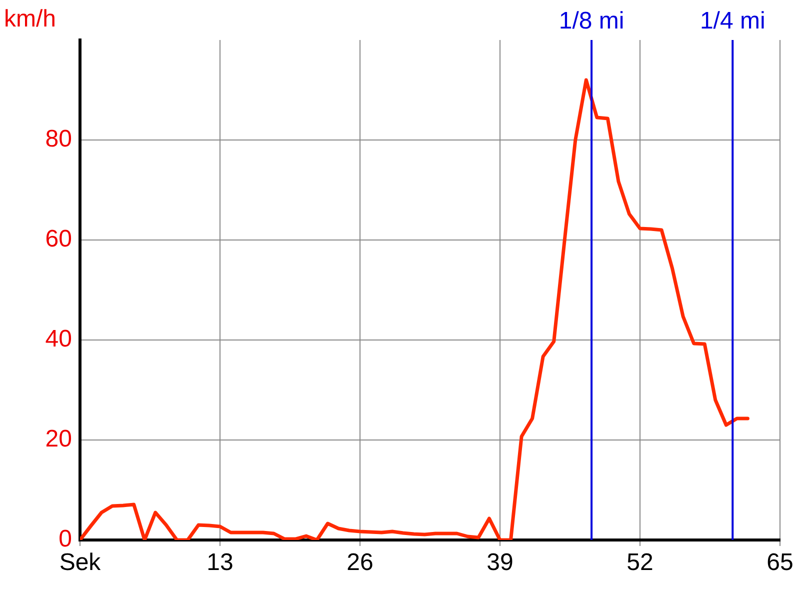 Image resolution: width=800 pixels, height=600 pixels. Describe the element at coordinates (780, 562) in the screenshot. I see `x-tick-label: 65` at that location.